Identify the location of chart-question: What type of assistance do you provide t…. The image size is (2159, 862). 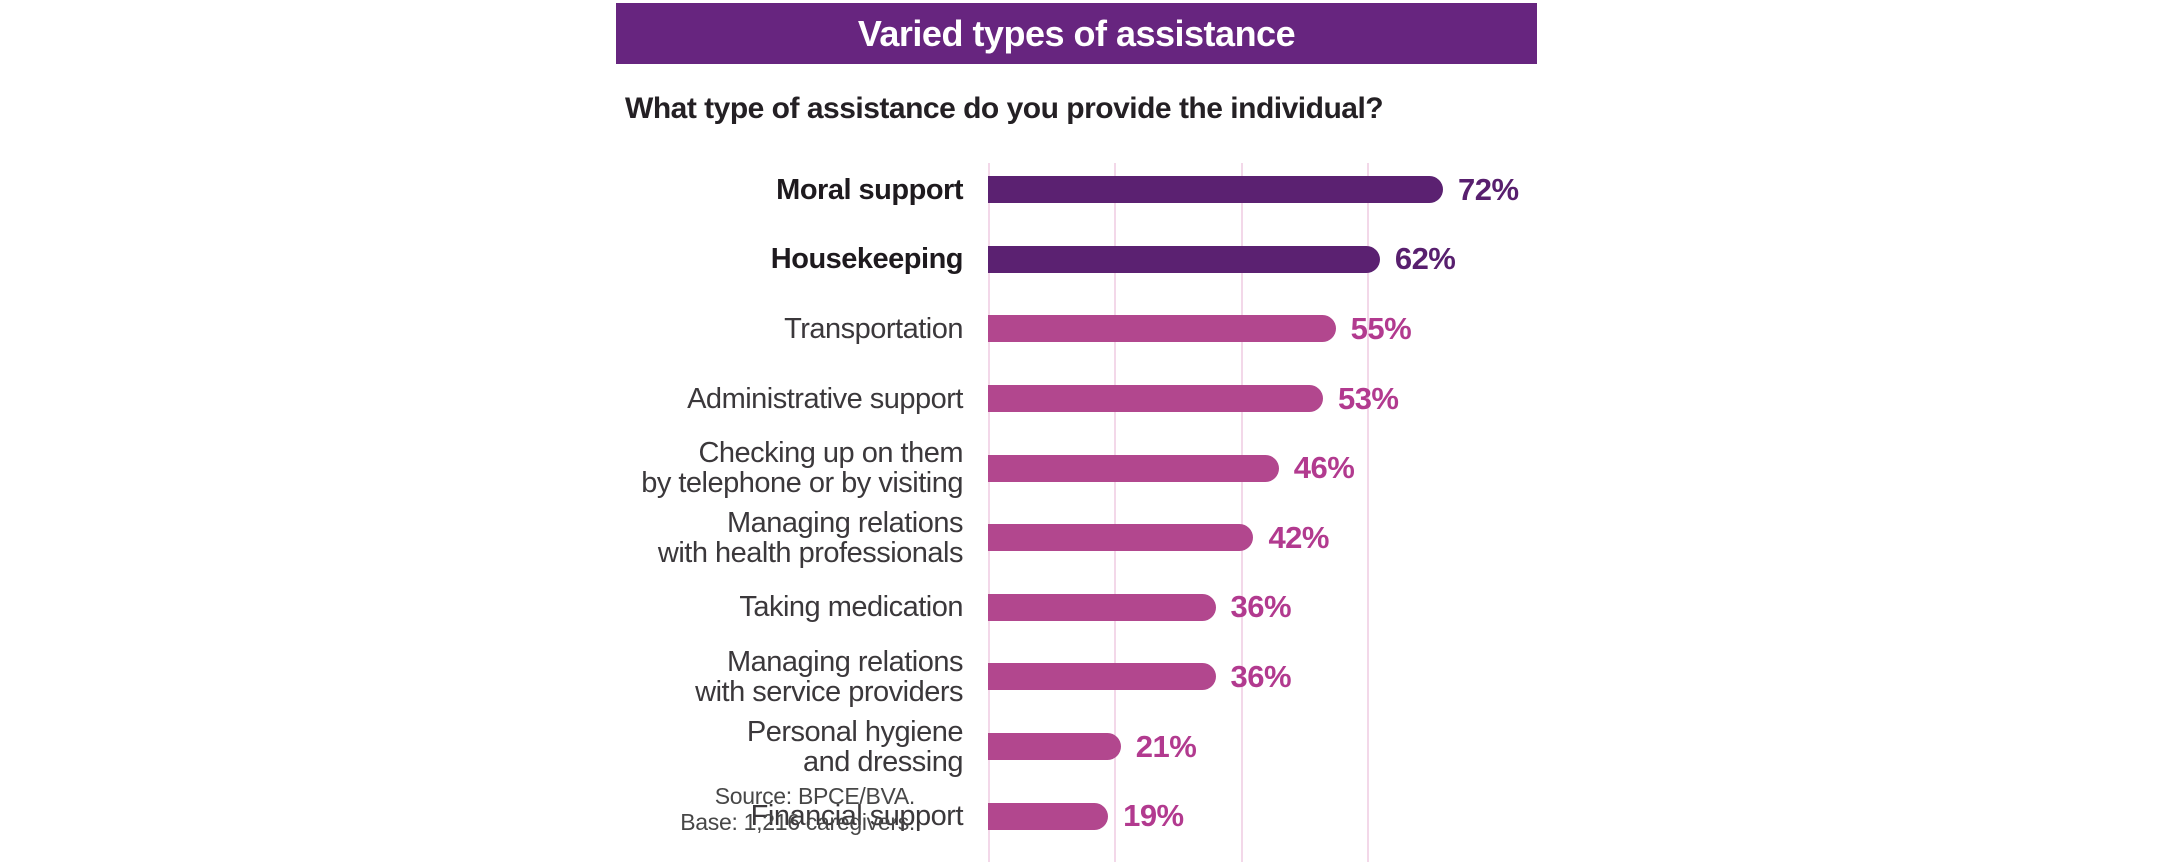
(1004, 108).